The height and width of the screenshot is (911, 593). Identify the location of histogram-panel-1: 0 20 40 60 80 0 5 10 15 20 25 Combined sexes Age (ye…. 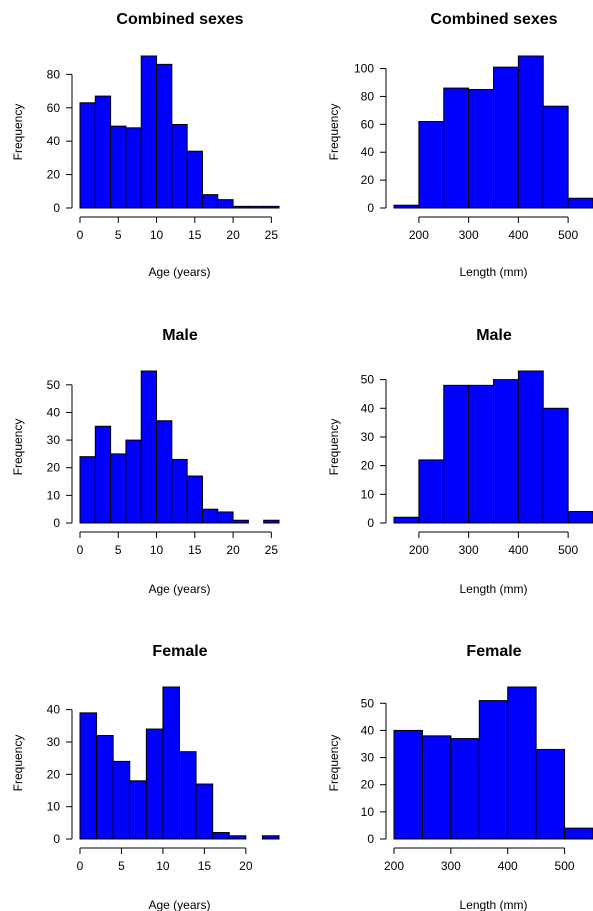
(145, 145).